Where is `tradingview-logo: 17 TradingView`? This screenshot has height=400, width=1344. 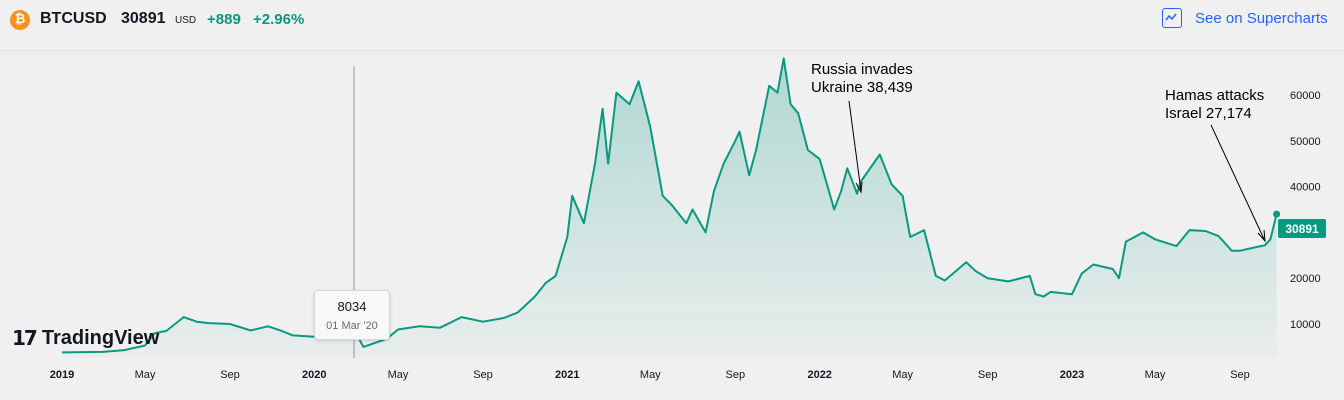 tradingview-logo: 17 TradingView is located at coordinates (85, 338).